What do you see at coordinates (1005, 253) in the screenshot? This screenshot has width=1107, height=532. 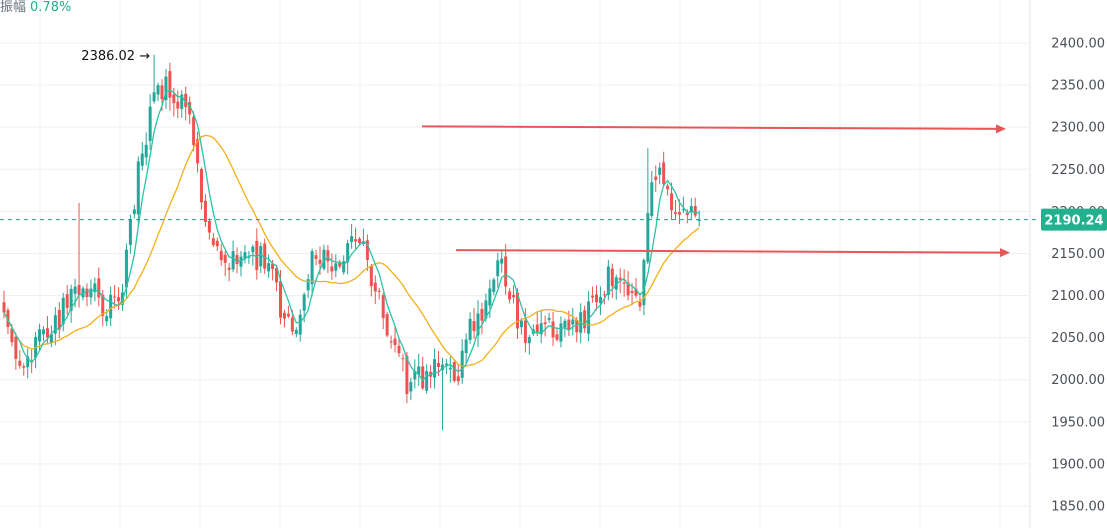 I see `trend-arrow-head` at bounding box center [1005, 253].